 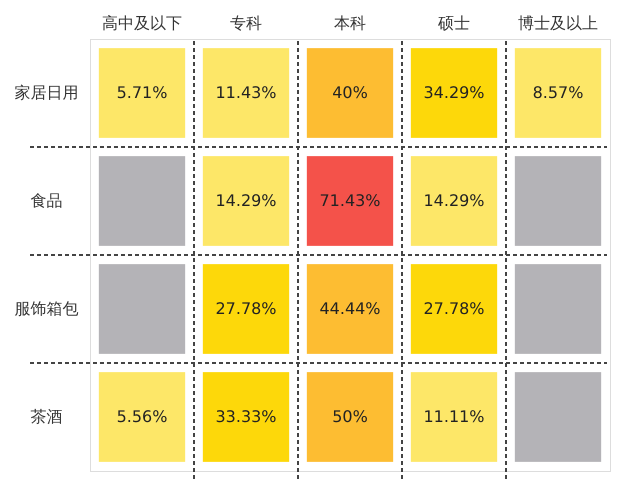 I want to click on x-tick-label: 专科, so click(x=246, y=23).